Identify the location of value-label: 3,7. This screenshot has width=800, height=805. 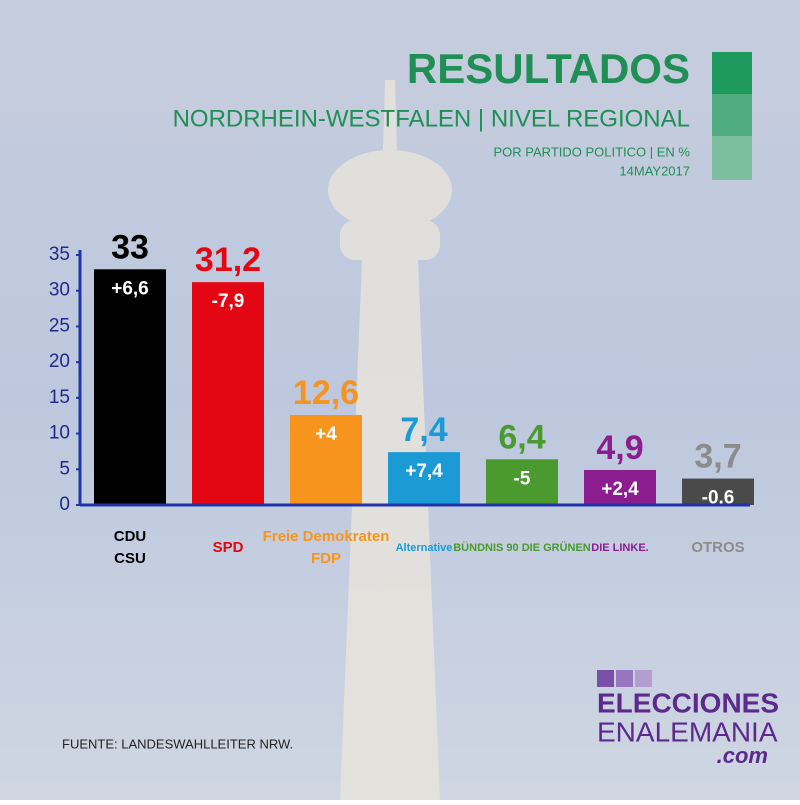
(717, 457).